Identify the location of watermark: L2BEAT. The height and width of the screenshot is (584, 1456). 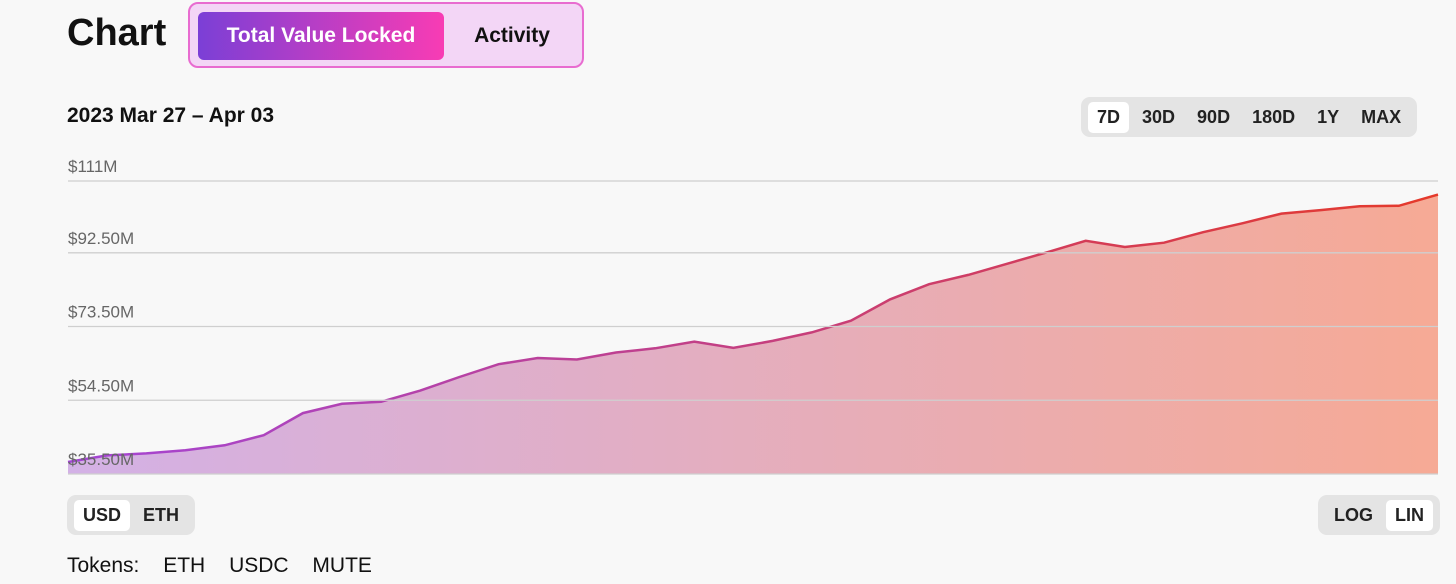
(1378, 443).